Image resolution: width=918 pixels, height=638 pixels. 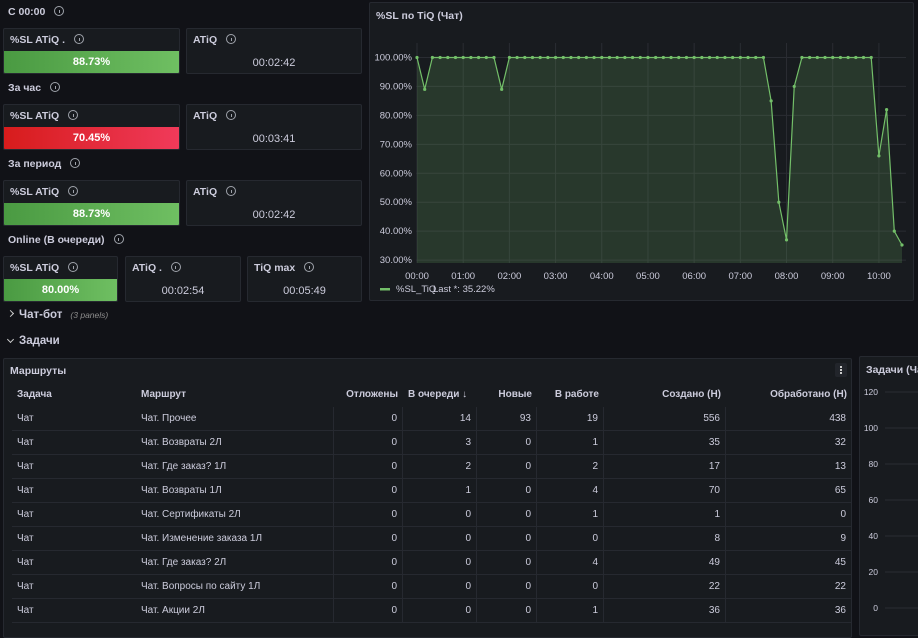 I want to click on column-header: Маршрут, so click(x=164, y=394).